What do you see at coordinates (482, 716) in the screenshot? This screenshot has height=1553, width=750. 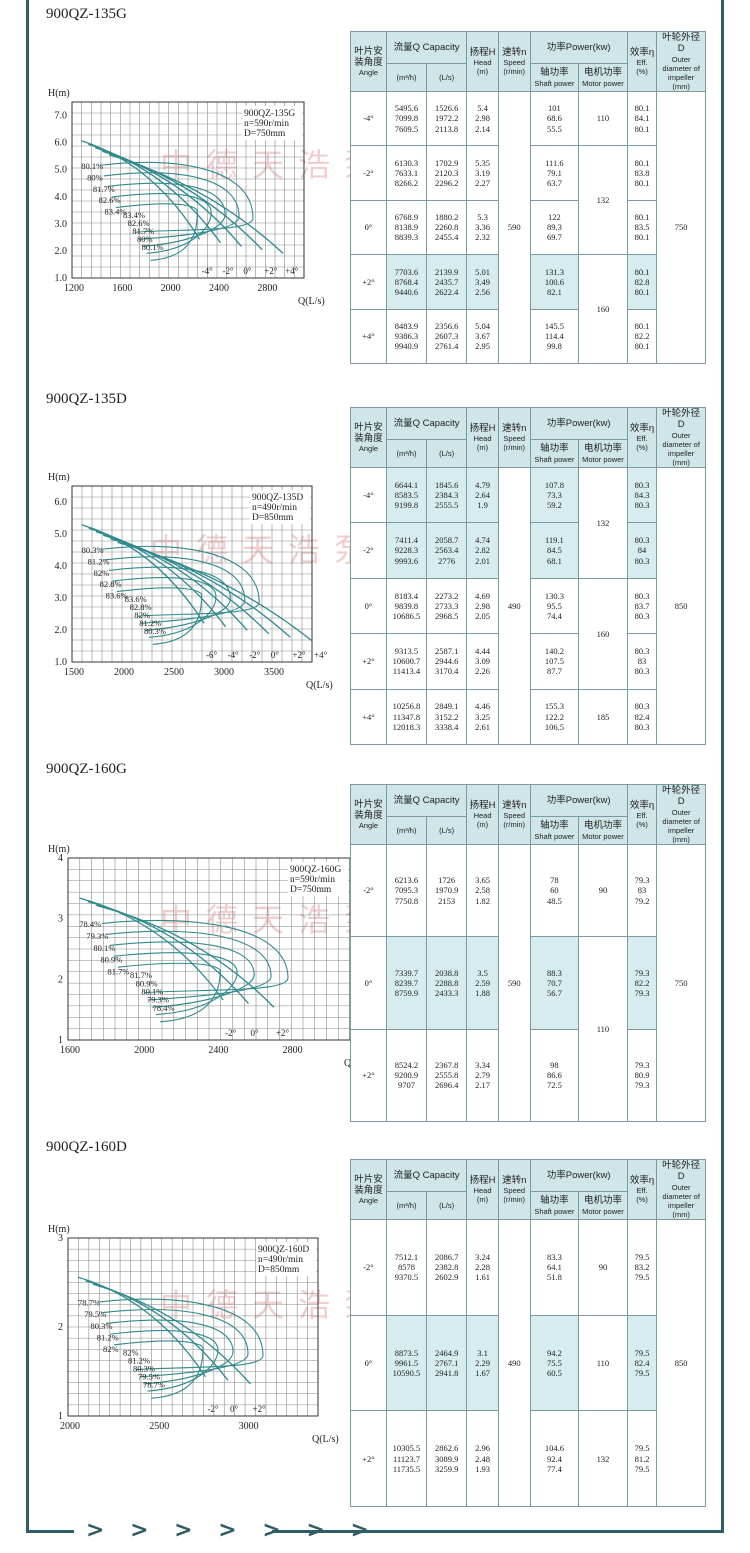 I see `cell-head-value: 3.25` at bounding box center [482, 716].